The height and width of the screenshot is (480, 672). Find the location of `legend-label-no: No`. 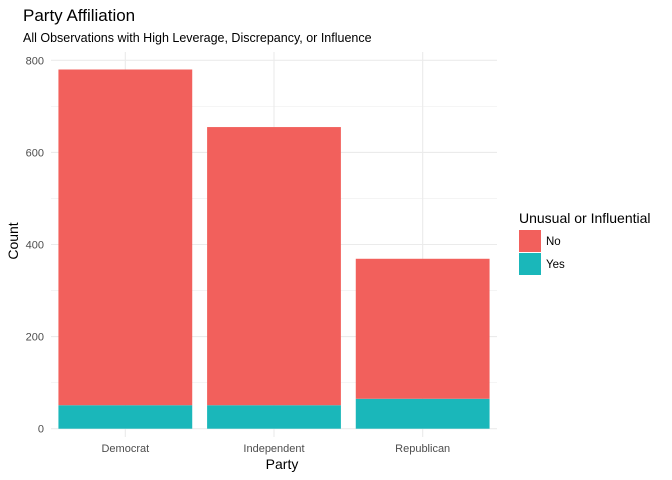

legend-label-no: No is located at coordinates (553, 242).